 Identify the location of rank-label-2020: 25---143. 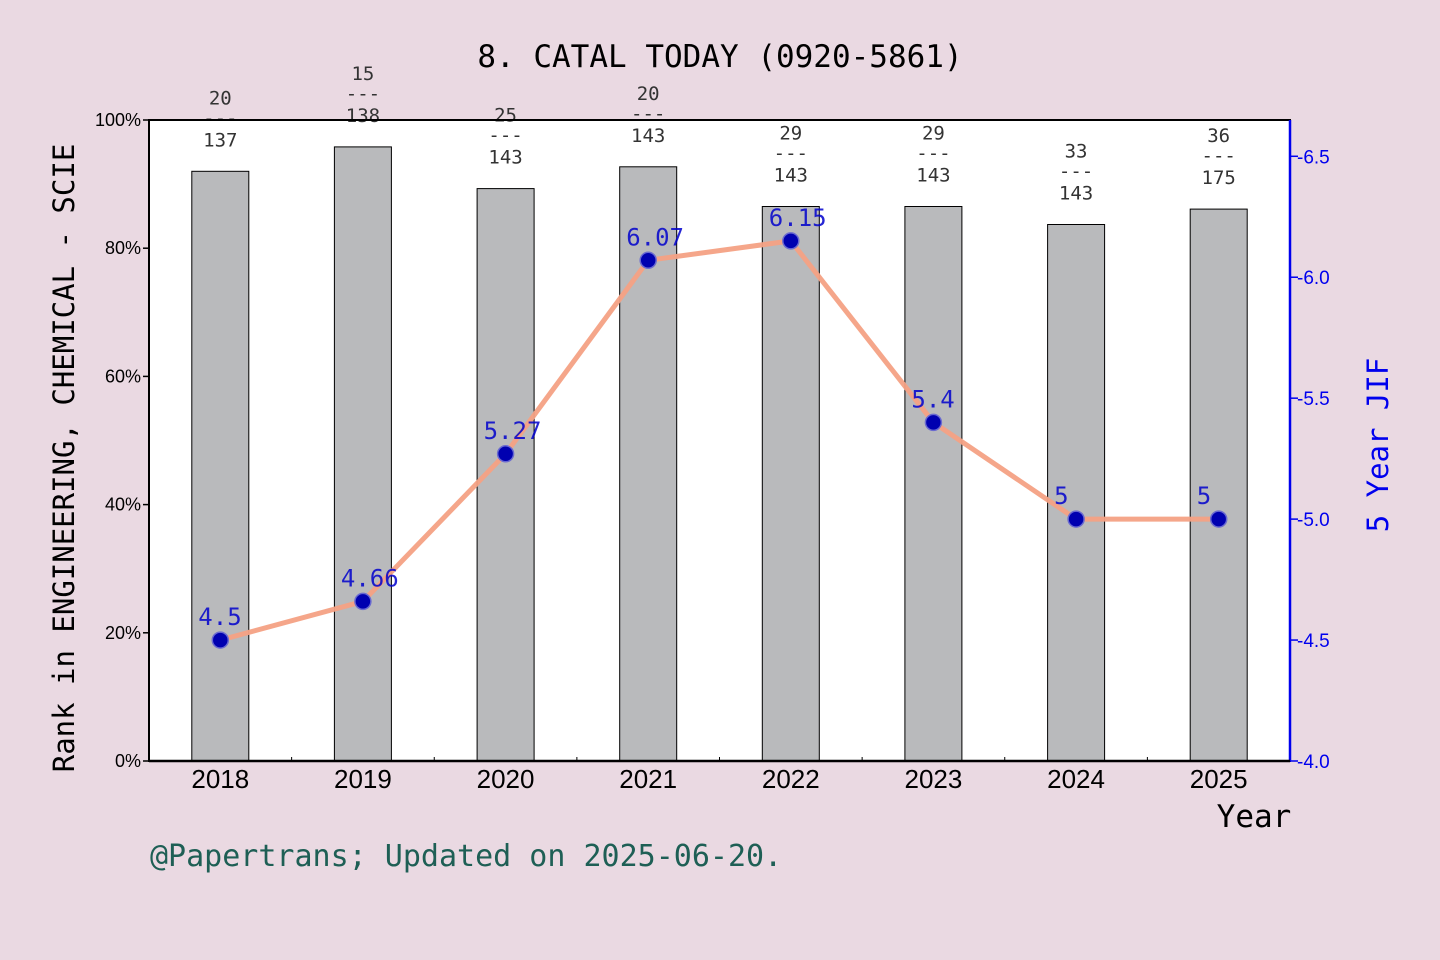
(505, 137).